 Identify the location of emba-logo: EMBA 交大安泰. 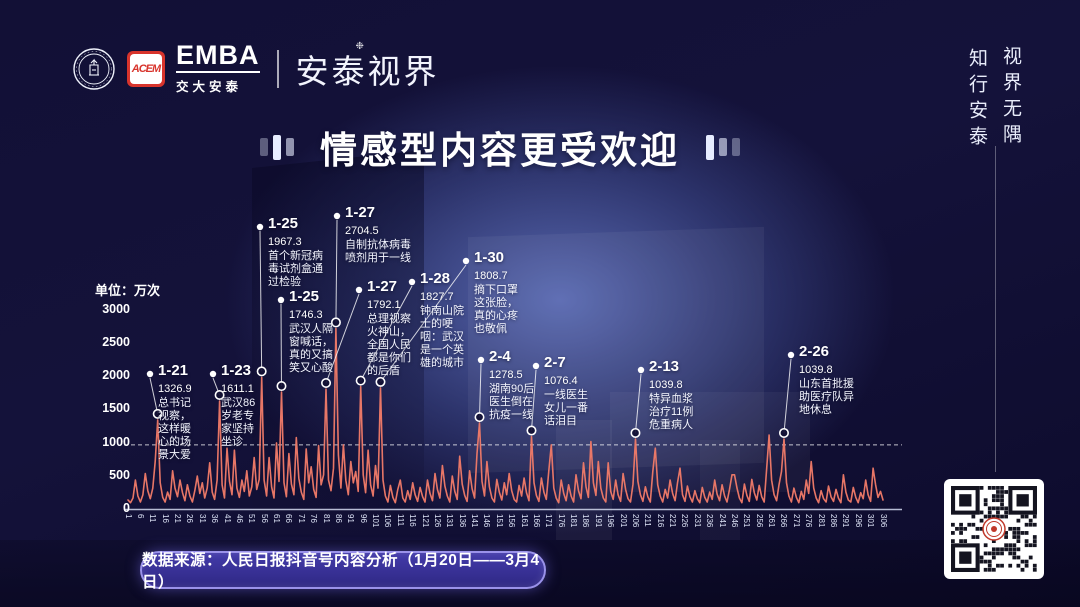
(218, 68).